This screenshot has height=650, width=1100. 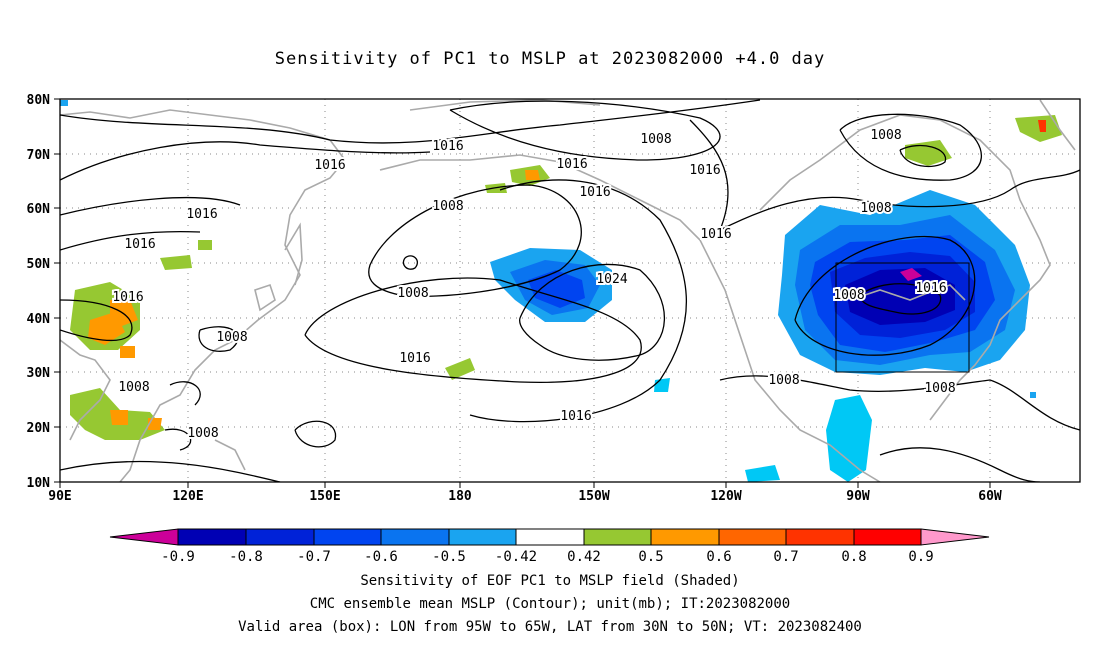 What do you see at coordinates (39, 292) in the screenshot?
I see `lat-axis-labels: 80N 70N 60N 50N 40N 30N 20N 10N` at bounding box center [39, 292].